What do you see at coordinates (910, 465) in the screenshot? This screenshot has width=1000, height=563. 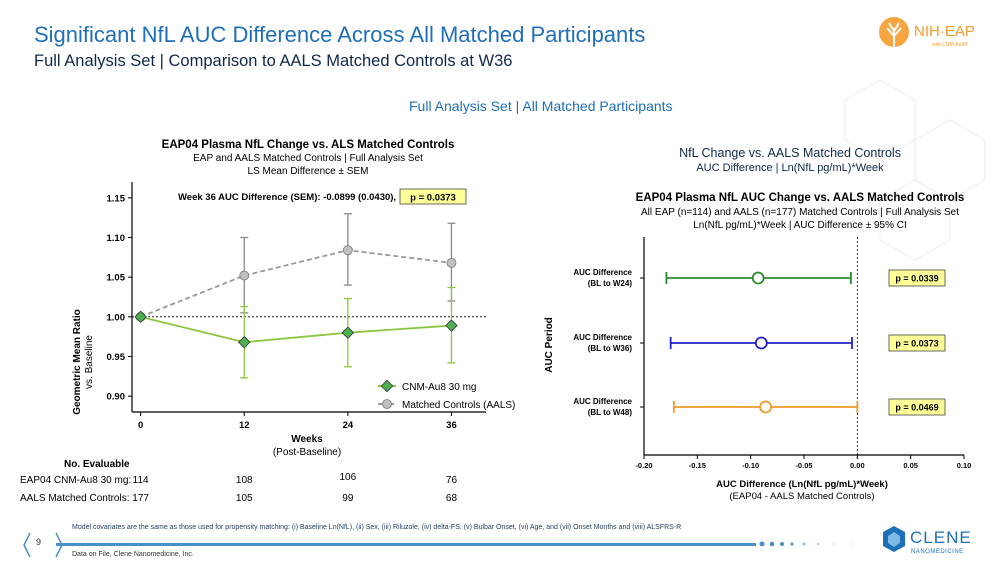 I see `forest-xtick-label: 0.05` at bounding box center [910, 465].